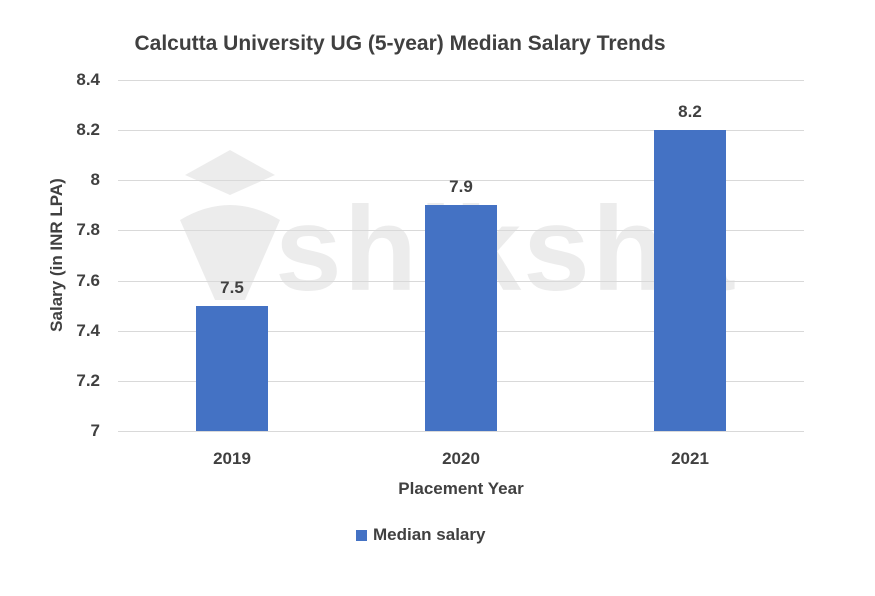 The height and width of the screenshot is (596, 875). What do you see at coordinates (429, 534) in the screenshot?
I see `legend-label: Median salary` at bounding box center [429, 534].